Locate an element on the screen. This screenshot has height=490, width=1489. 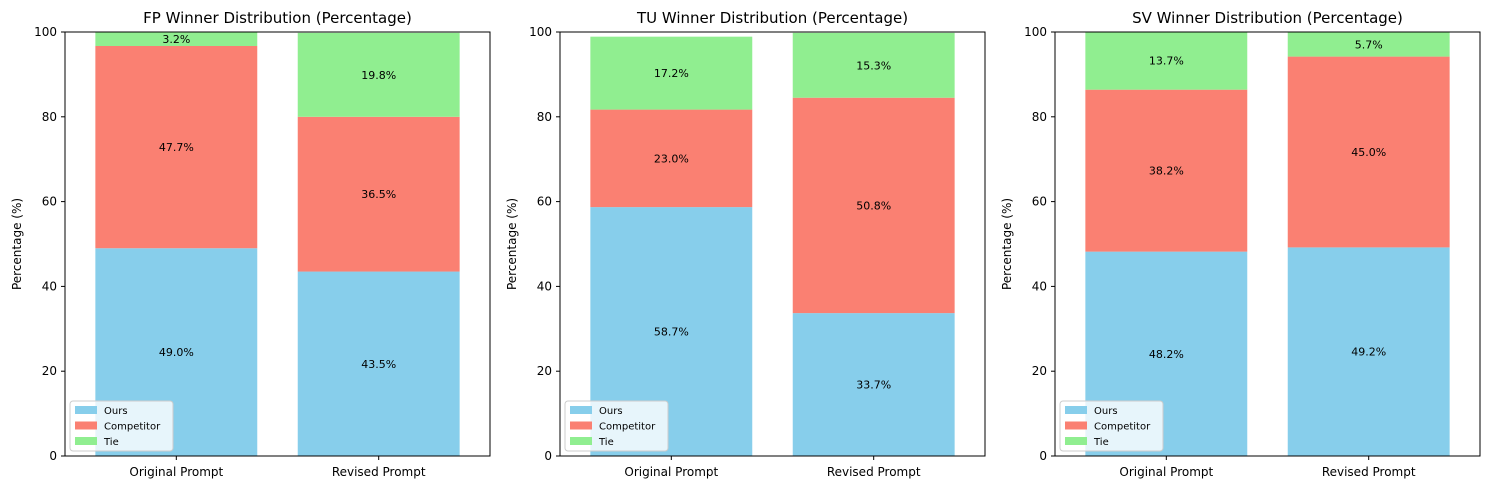
bar-value-label: 43.5% is located at coordinates (378, 364).